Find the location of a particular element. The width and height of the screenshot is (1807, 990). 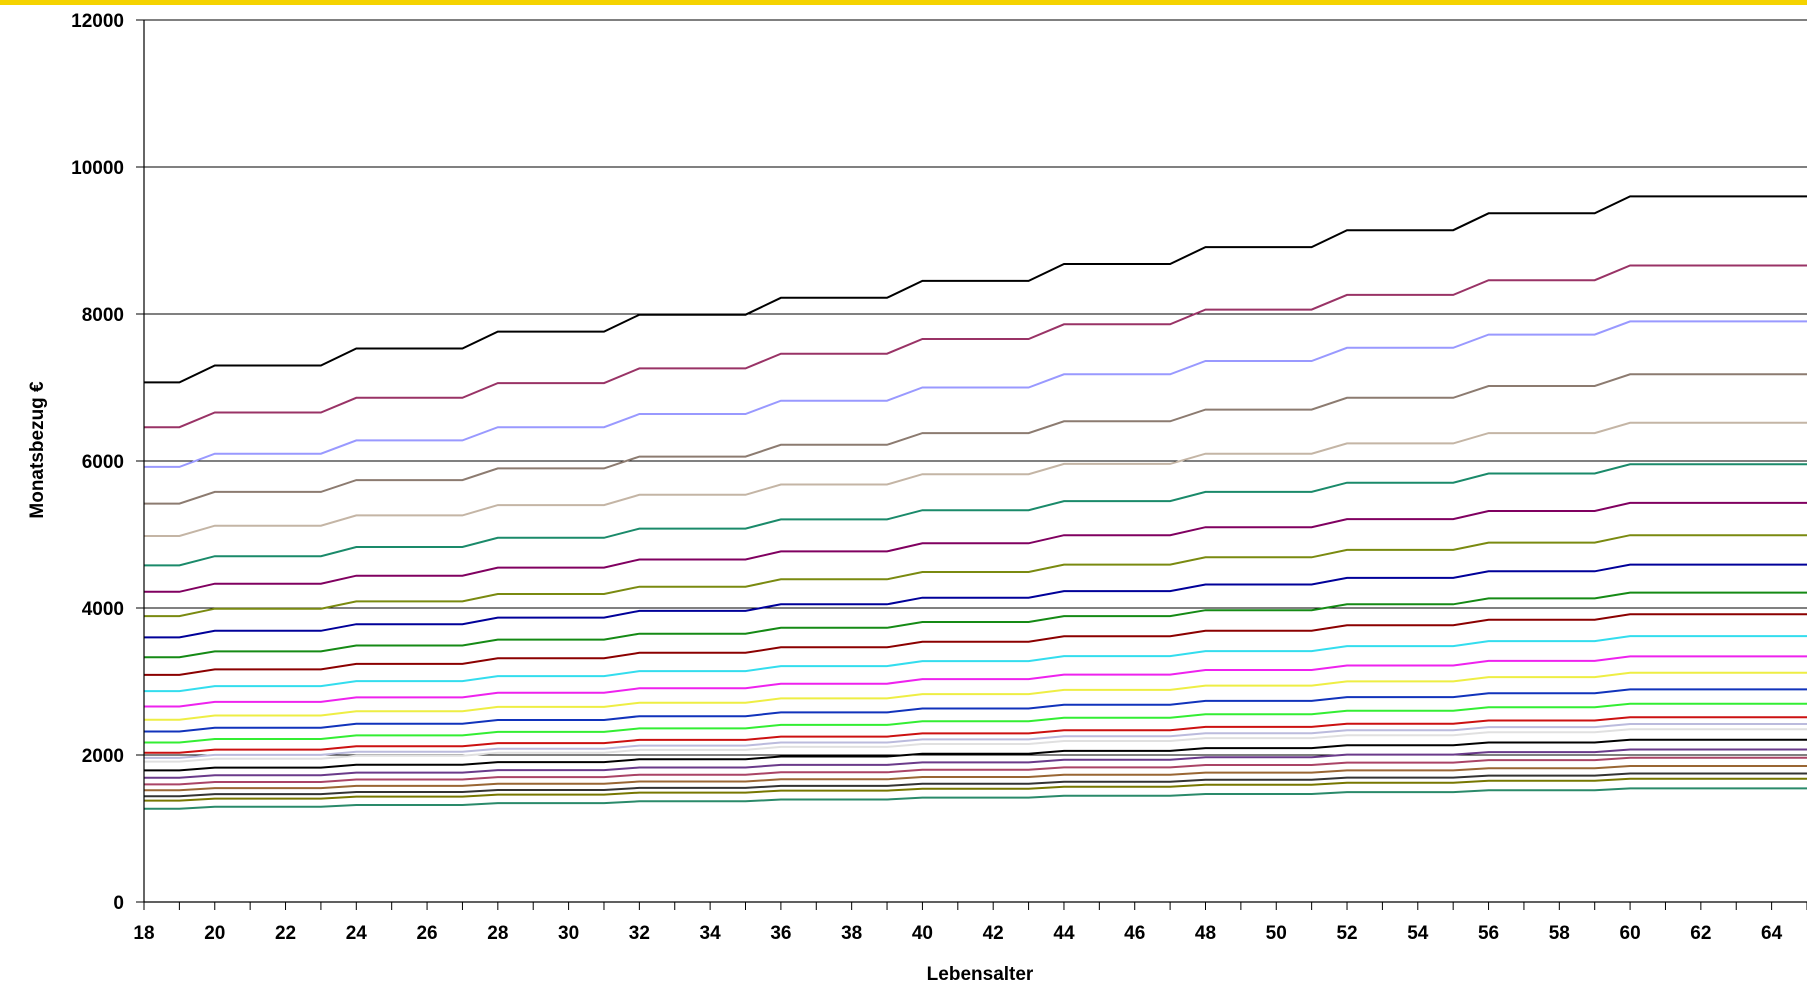

x-tick-label: 38 is located at coordinates (851, 933).